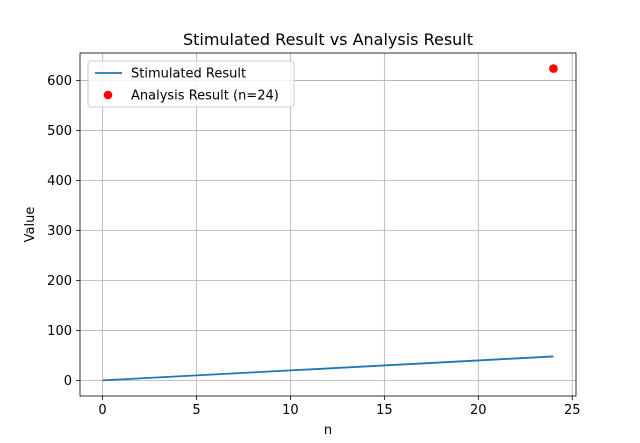  What do you see at coordinates (478, 410) in the screenshot?
I see `x-tick-label: 20` at bounding box center [478, 410].